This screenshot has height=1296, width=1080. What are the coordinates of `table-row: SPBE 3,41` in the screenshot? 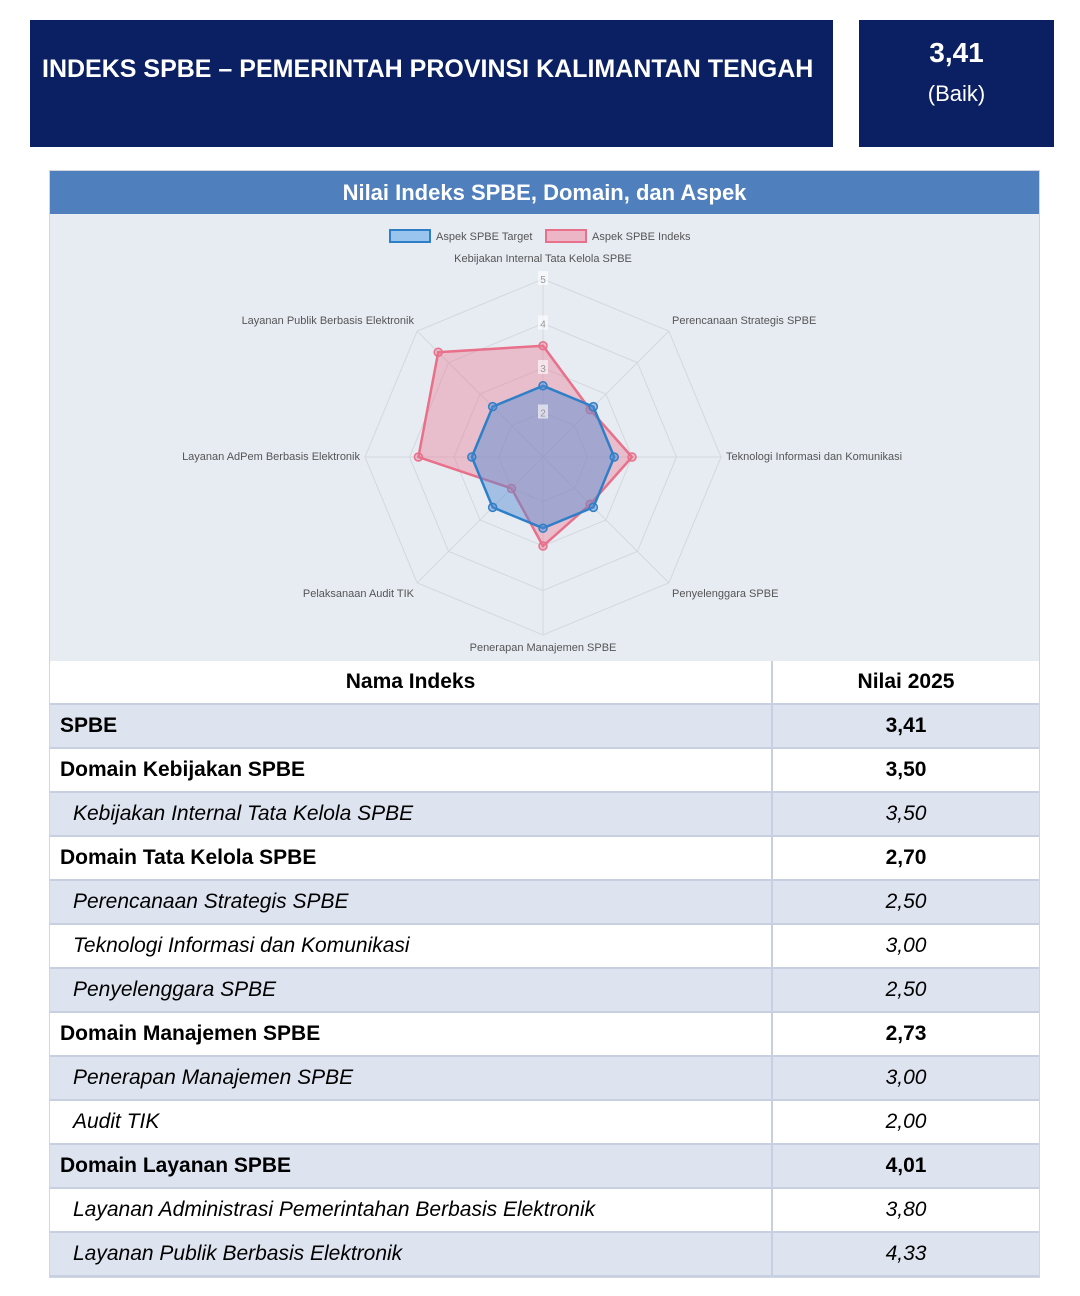 It's located at (544, 726).